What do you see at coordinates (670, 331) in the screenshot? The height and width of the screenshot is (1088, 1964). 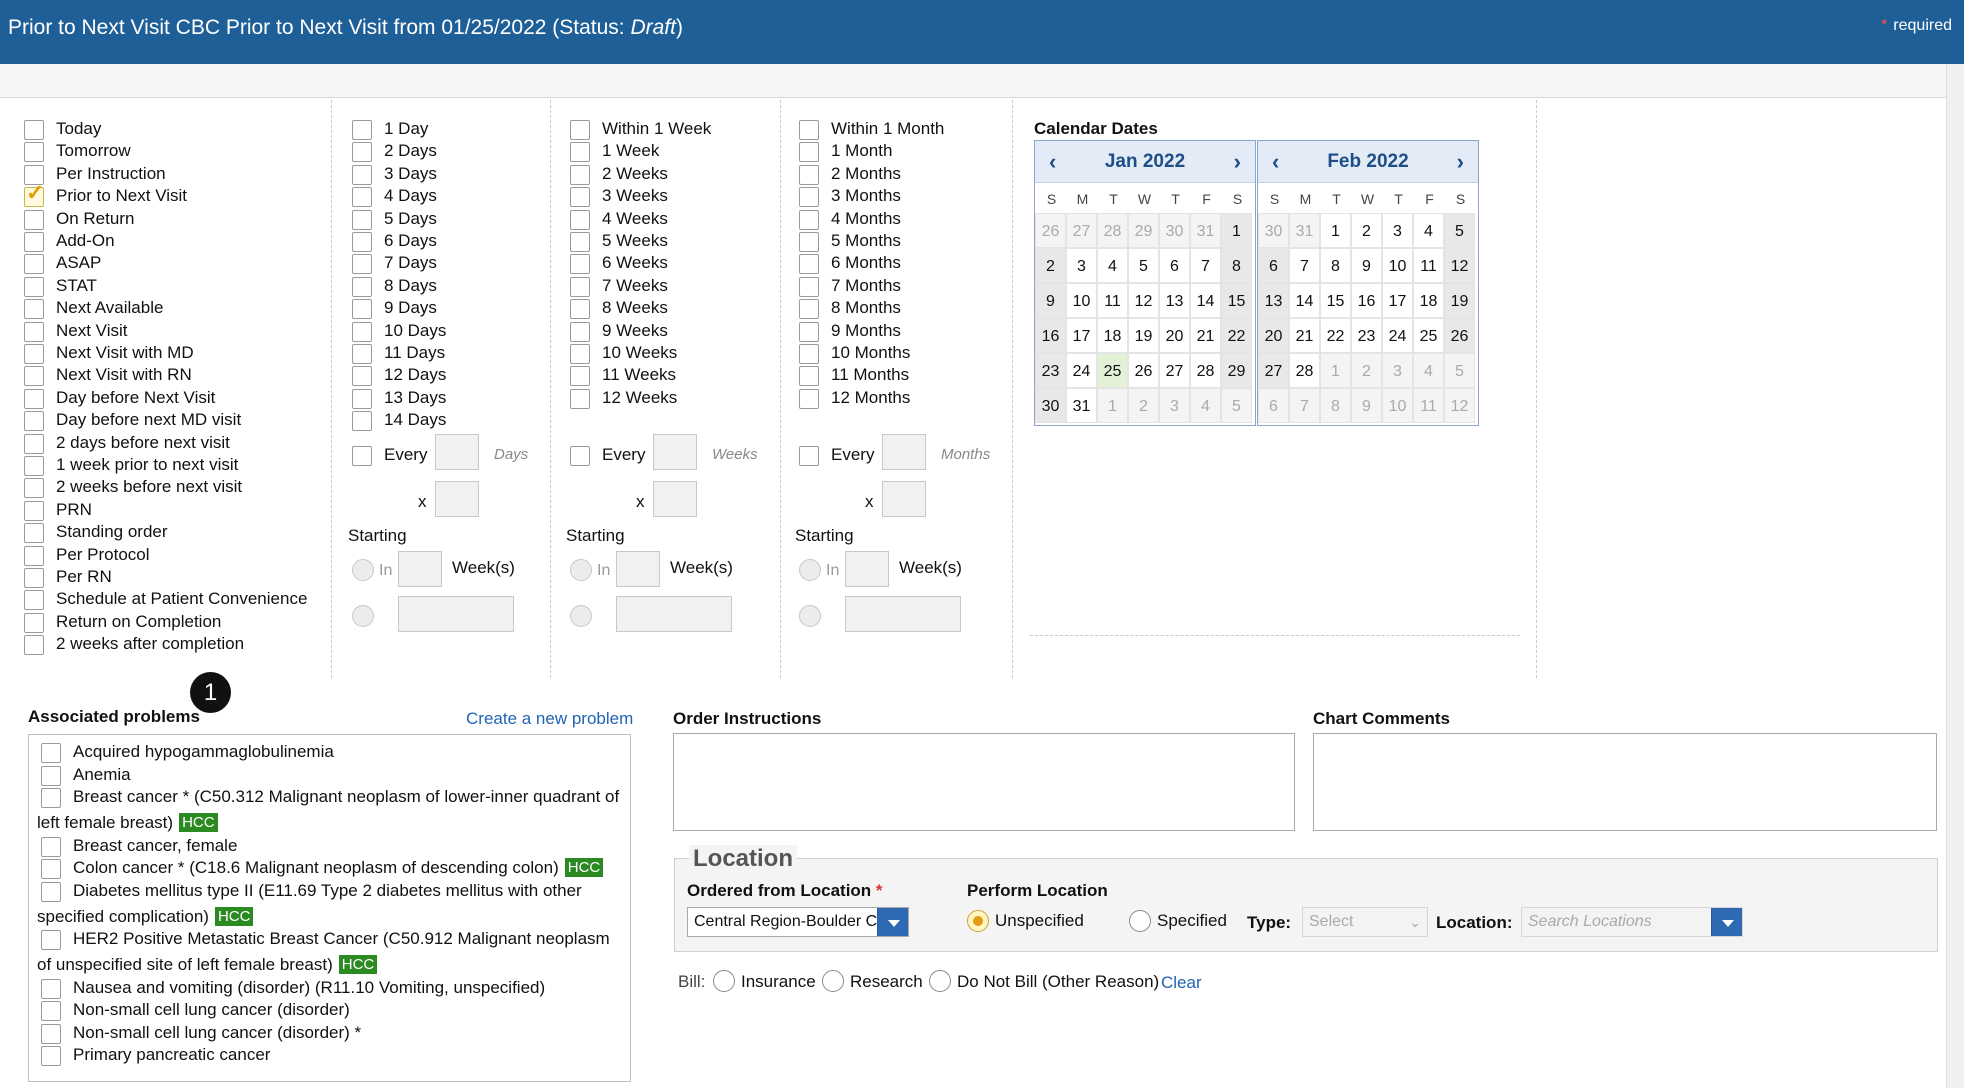 I see `interval-option: 9 Weeks` at bounding box center [670, 331].